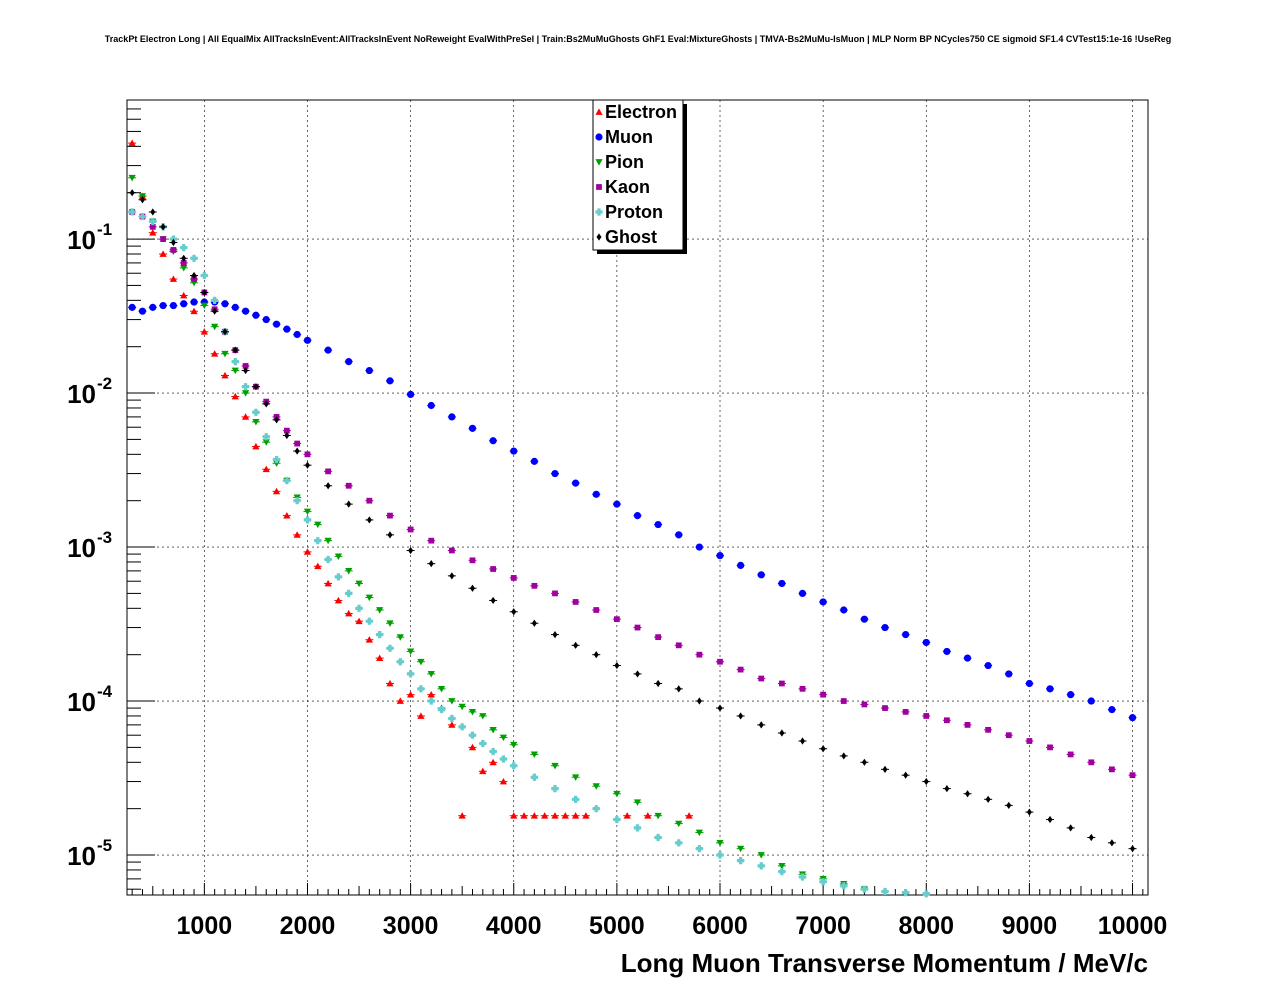 This screenshot has width=1276, height=1001. I want to click on legend-marker-ghost, so click(599, 237).